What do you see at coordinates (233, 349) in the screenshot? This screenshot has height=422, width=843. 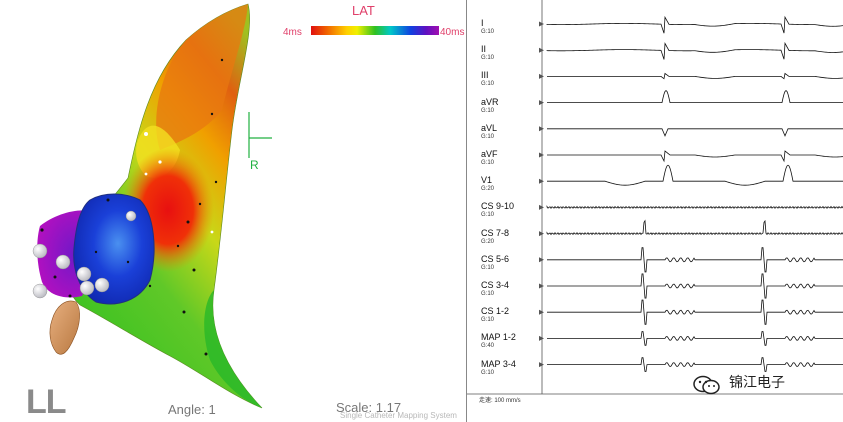 I see `green-tail` at bounding box center [233, 349].